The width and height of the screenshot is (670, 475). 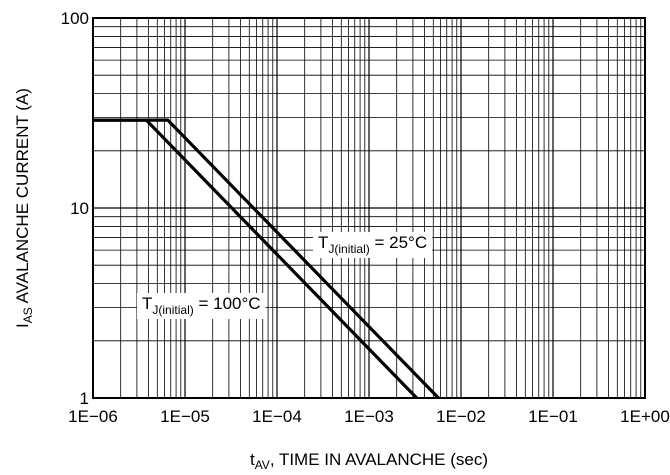 I want to click on series-label-25c-text: TJ(initial) = 25°C, so click(x=372, y=244).